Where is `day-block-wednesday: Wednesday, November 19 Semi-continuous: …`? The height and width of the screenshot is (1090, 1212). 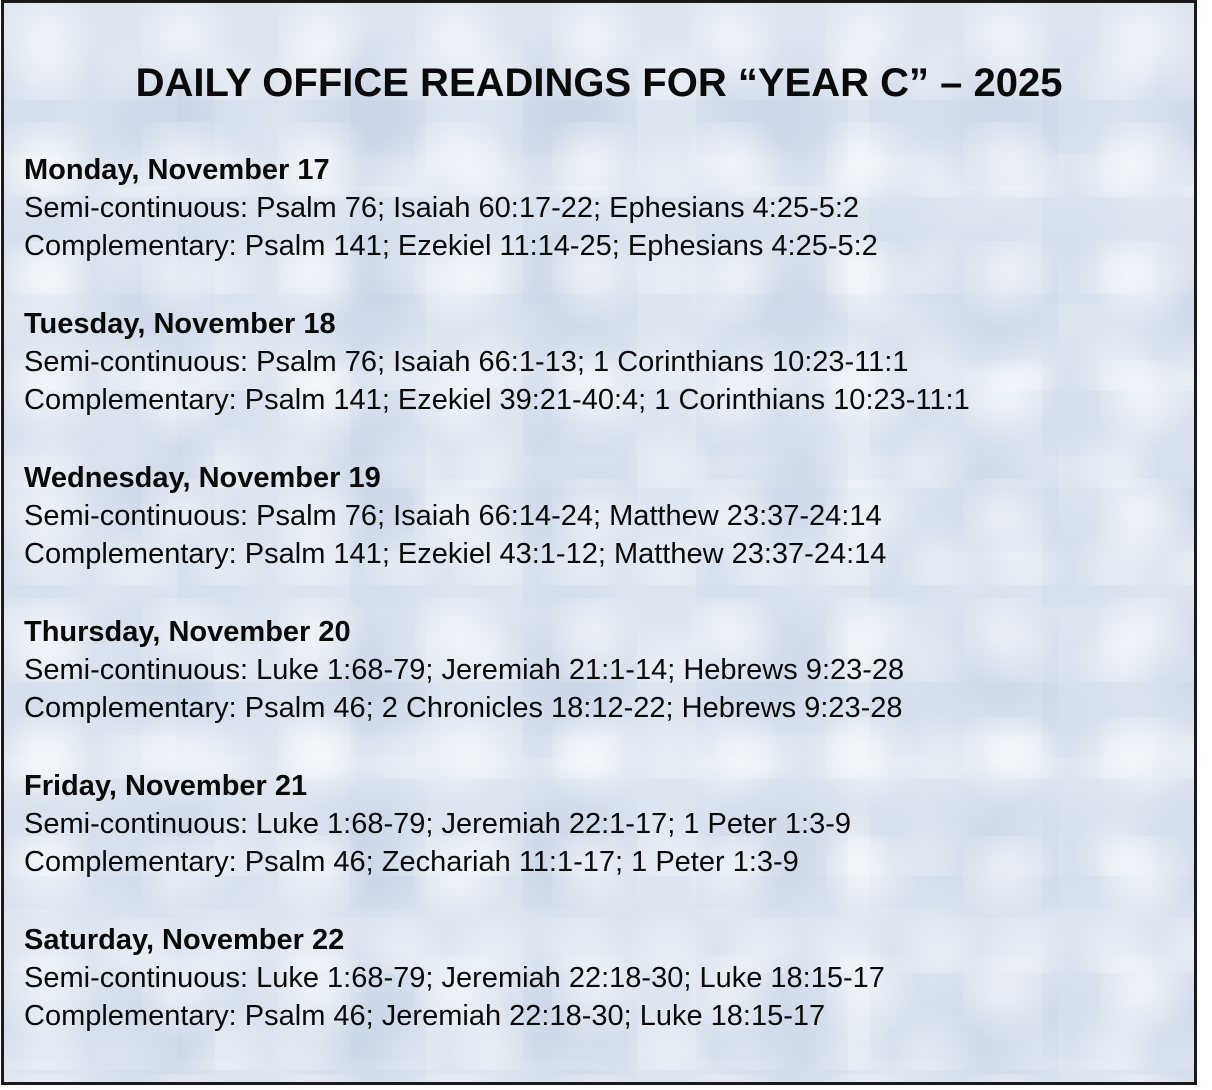
day-block-wednesday: Wednesday, November 19 Semi-continuous: … is located at coordinates (599, 516).